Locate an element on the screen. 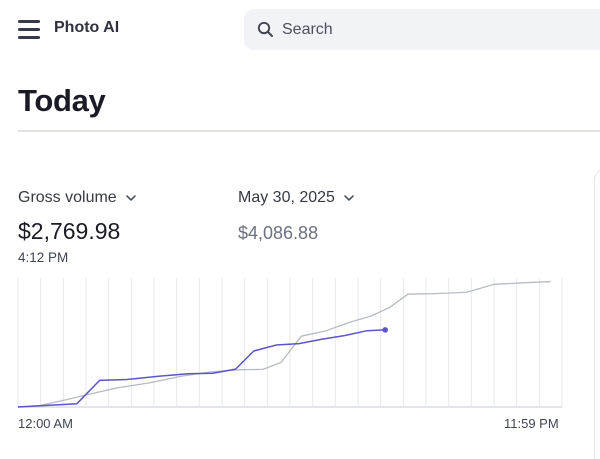 This screenshot has height=459, width=600. top-bar: Photo AI is located at coordinates (300, 30).